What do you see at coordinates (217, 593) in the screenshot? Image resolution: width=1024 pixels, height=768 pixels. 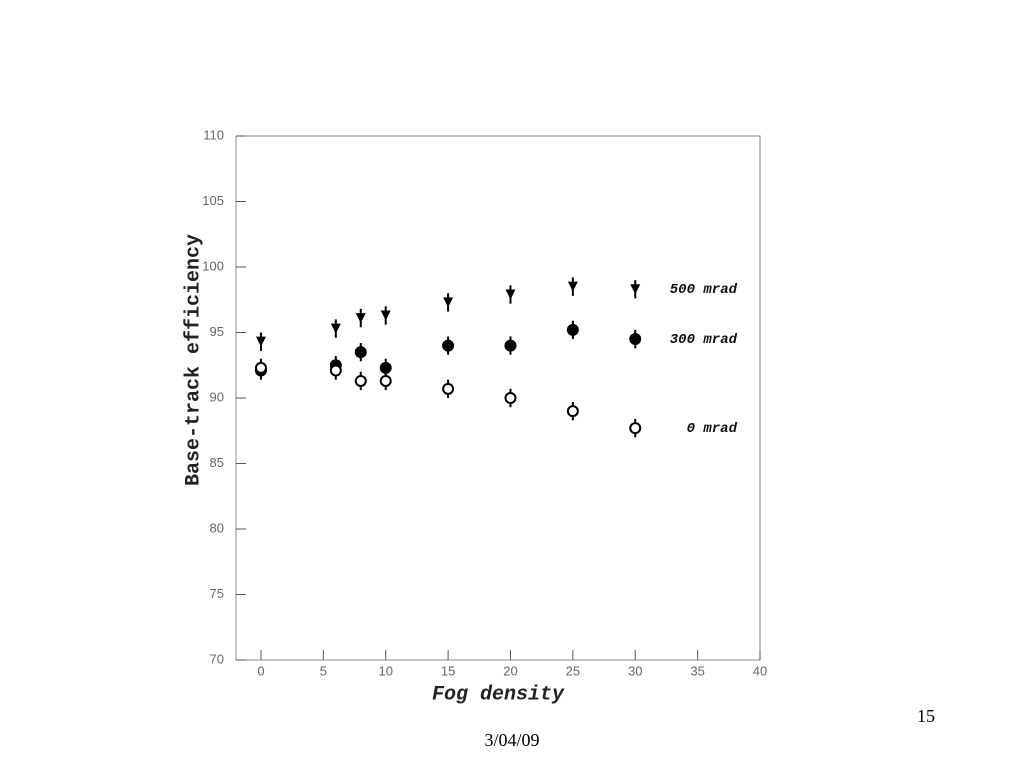 I see `y-tick-label: 75` at bounding box center [217, 593].